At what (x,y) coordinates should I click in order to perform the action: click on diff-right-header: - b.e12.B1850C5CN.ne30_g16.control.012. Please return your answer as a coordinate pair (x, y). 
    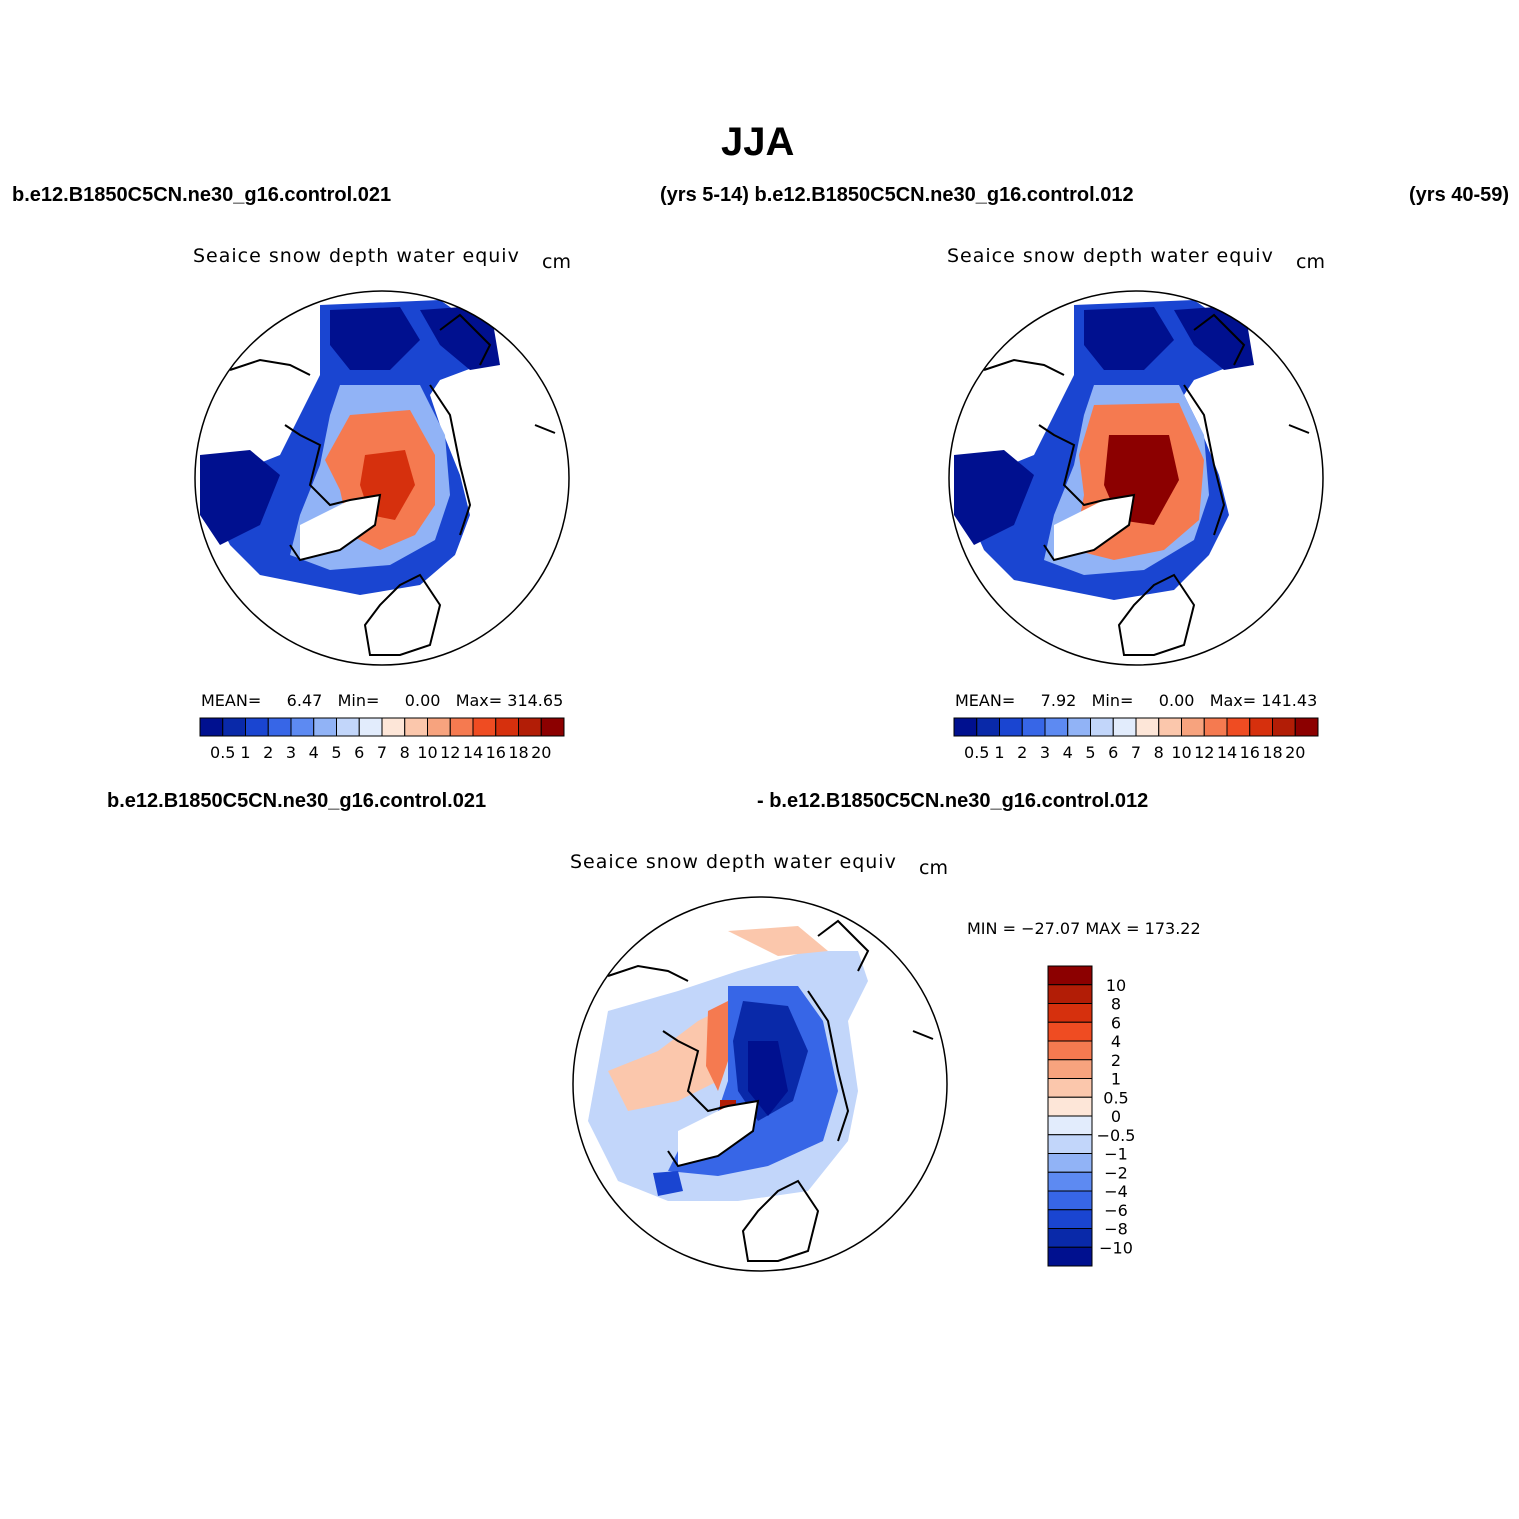
    Looking at the image, I should click on (953, 801).